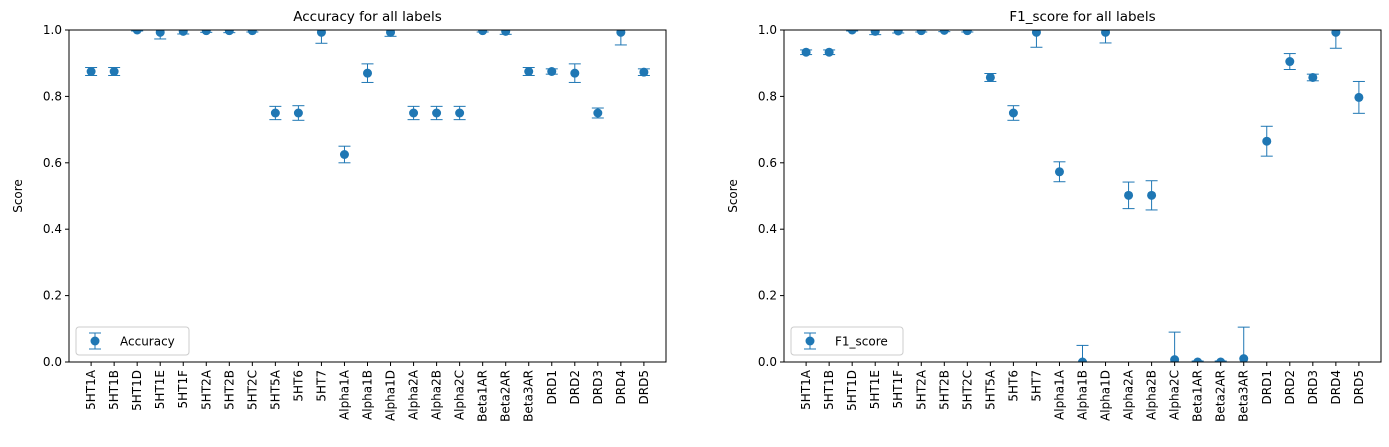  What do you see at coordinates (861, 342) in the screenshot?
I see `legend-label: F1_score` at bounding box center [861, 342].